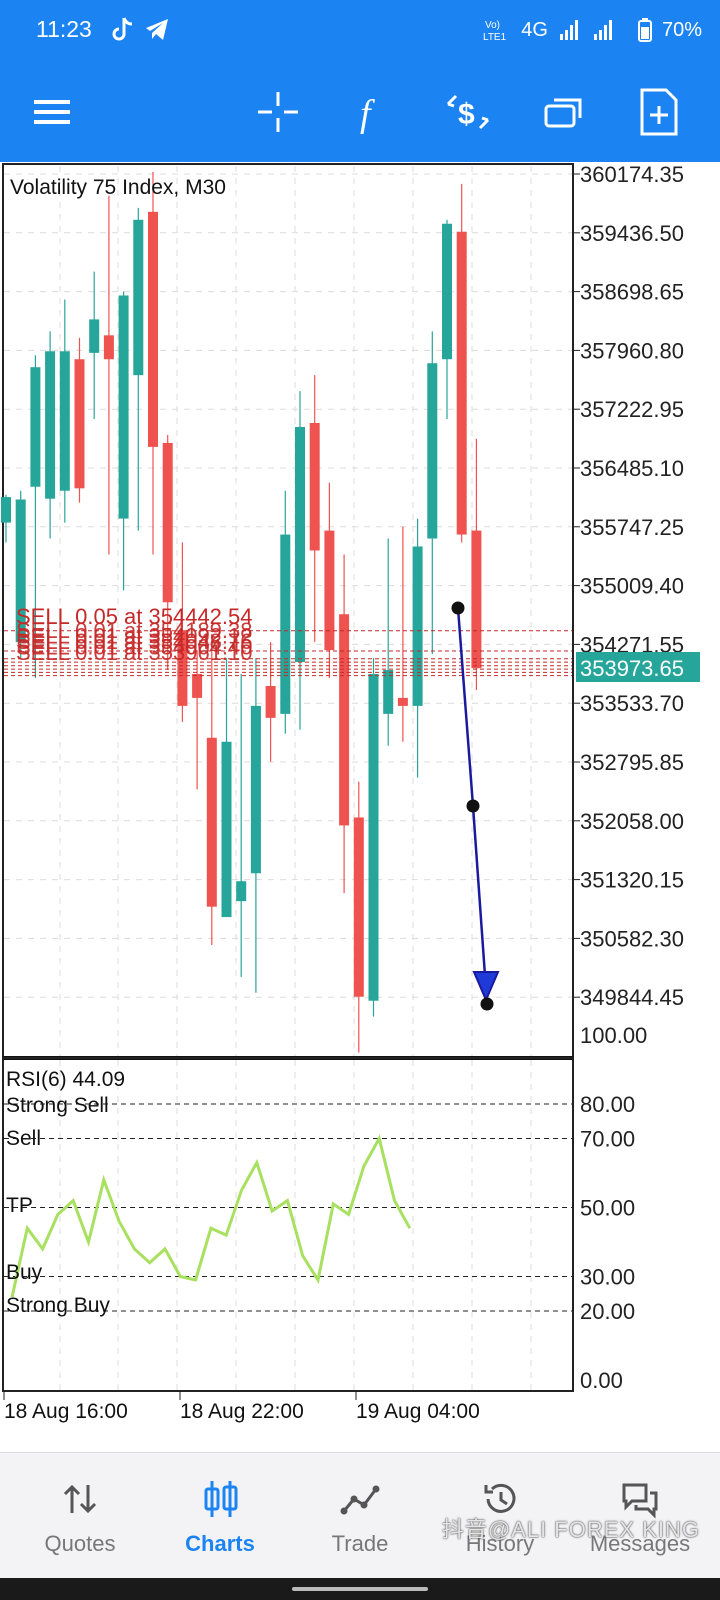 Image resolution: width=720 pixels, height=1600 pixels. I want to click on indicators-icon: f, so click(372, 112).